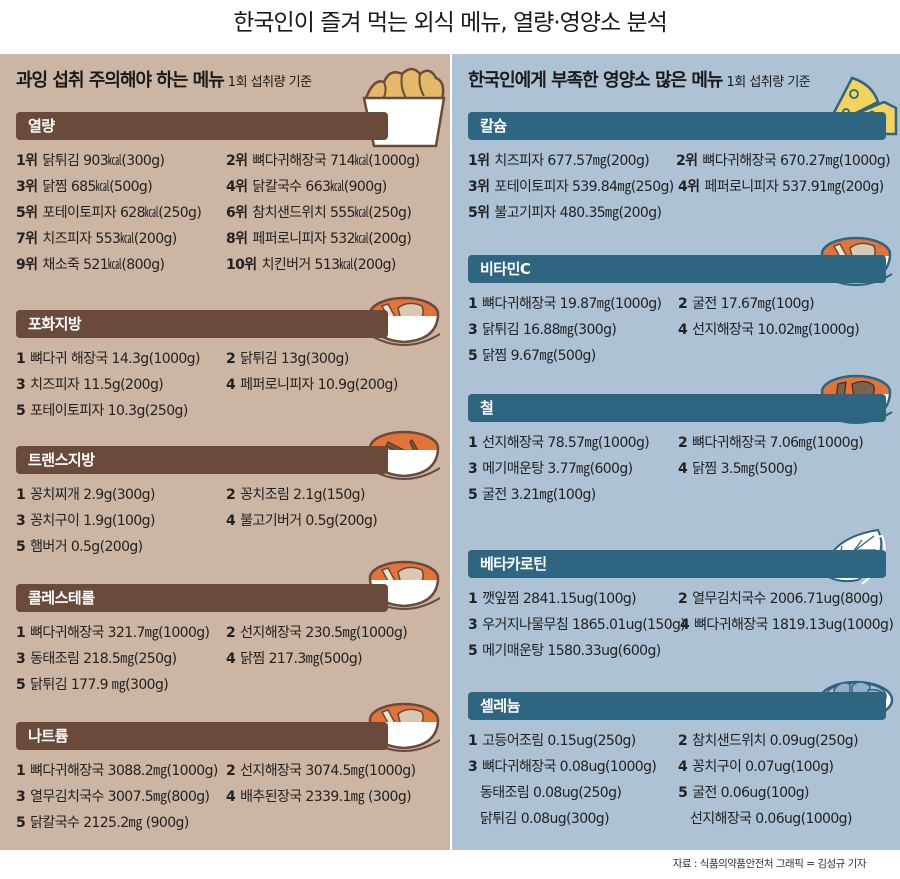 Image resolution: width=900 pixels, height=879 pixels. I want to click on menu-item: 참치샌드위치 555㎉(250g), so click(332, 213).